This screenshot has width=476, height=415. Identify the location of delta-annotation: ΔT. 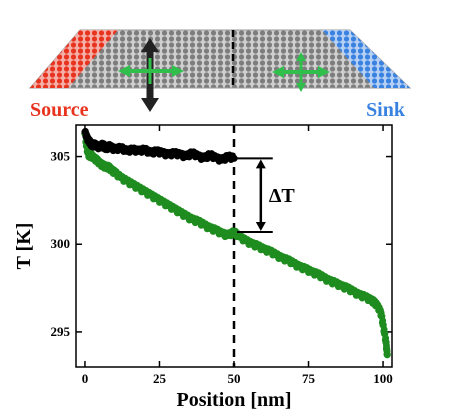
(266, 195).